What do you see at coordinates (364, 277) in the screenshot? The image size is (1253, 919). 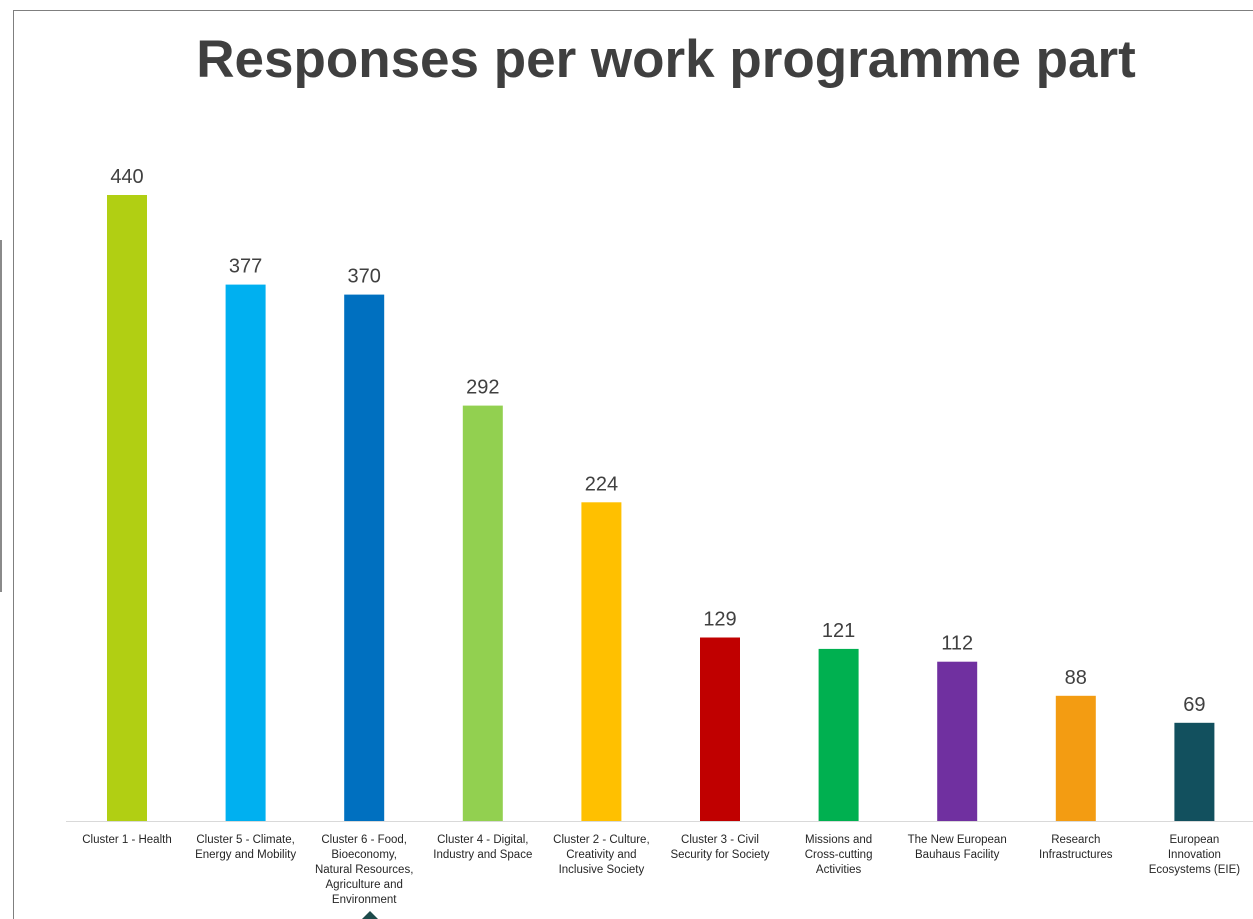 I see `data-label-3: 370` at bounding box center [364, 277].